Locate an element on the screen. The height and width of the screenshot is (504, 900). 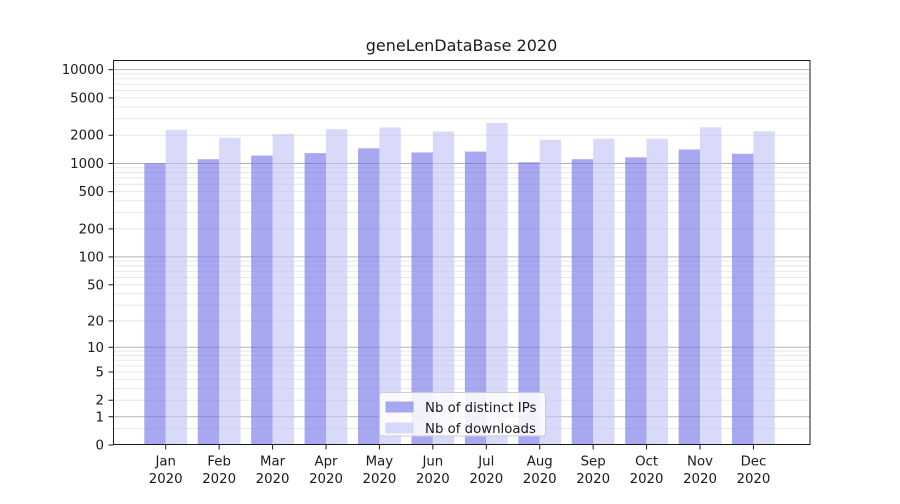
x-tick-label-month: Feb is located at coordinates (219, 462).